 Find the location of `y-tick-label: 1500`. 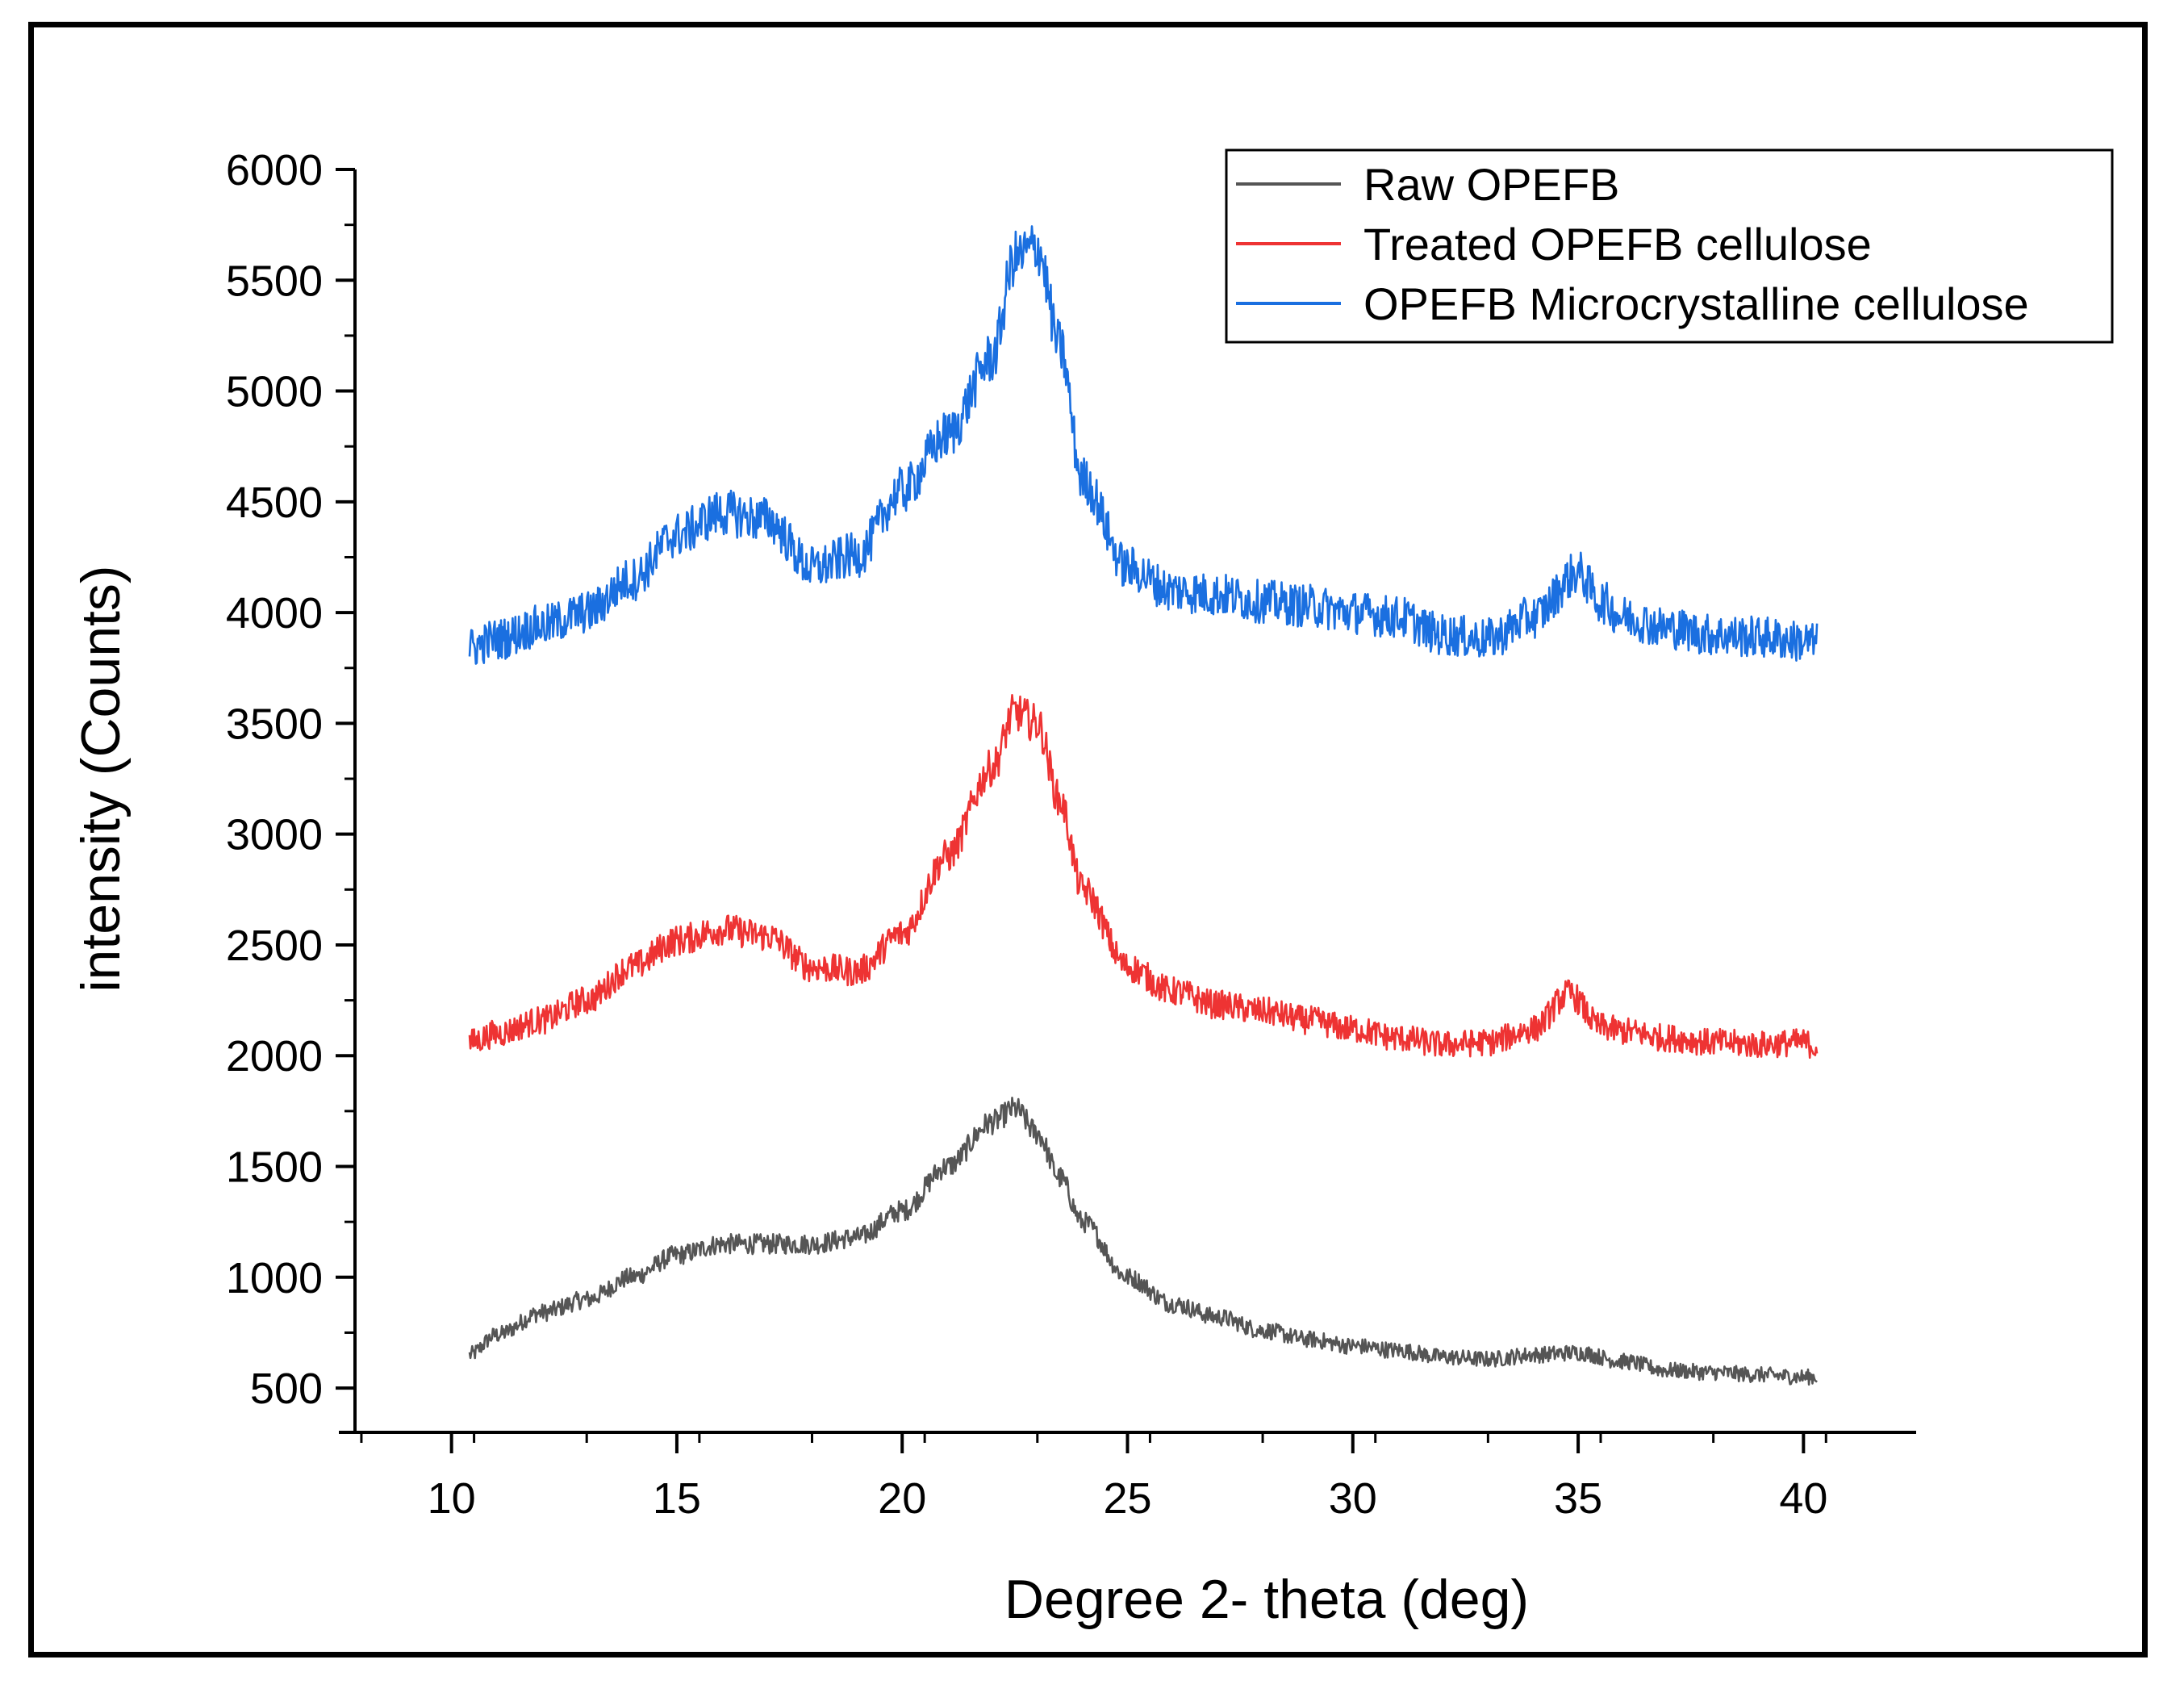

y-tick-label: 1500 is located at coordinates (274, 1167).